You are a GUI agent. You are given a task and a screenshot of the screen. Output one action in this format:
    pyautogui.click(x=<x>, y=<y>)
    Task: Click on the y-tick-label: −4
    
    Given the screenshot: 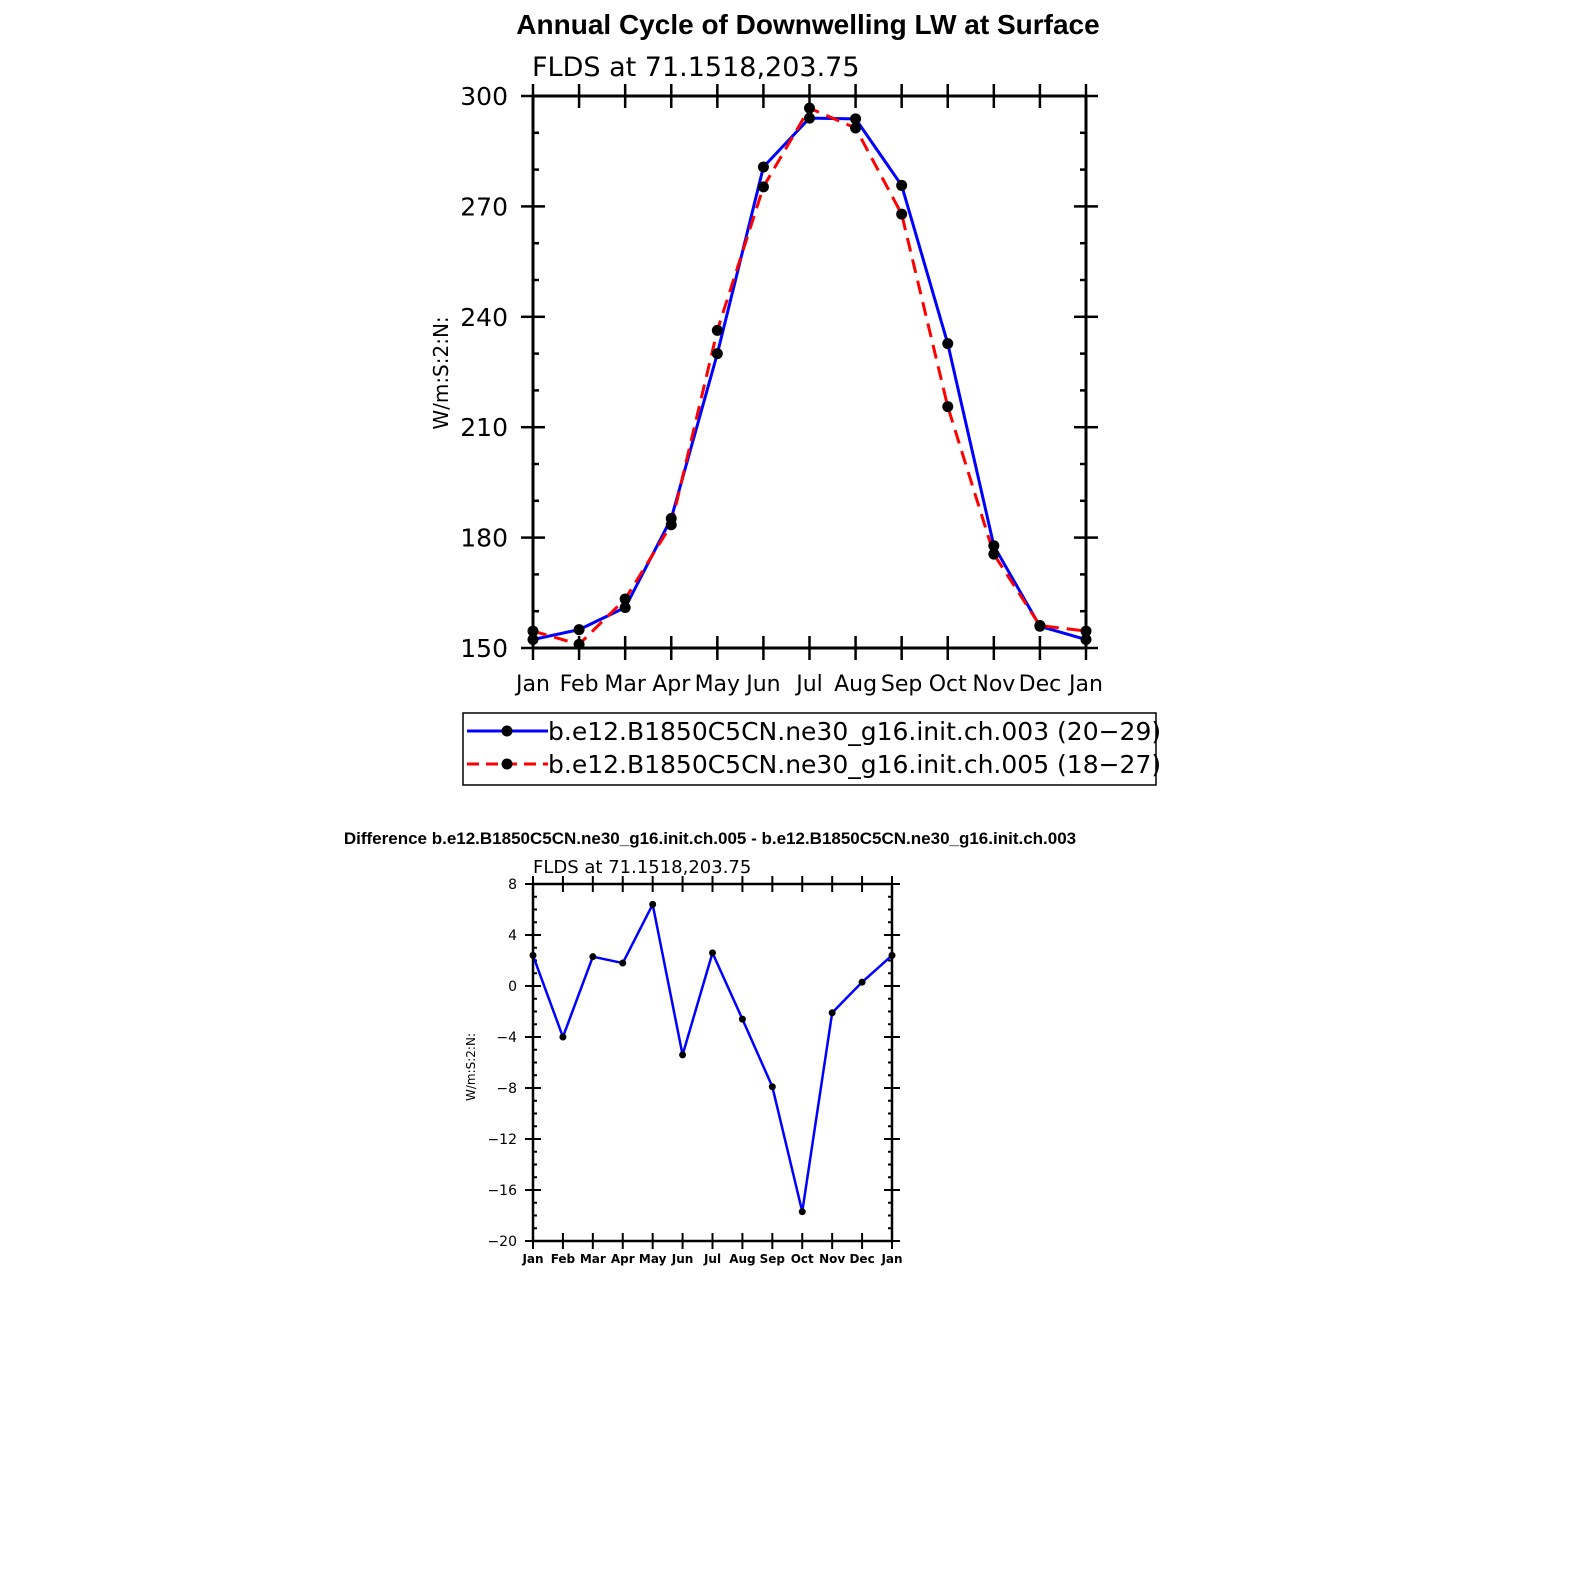 What is the action you would take?
    pyautogui.click(x=506, y=1038)
    